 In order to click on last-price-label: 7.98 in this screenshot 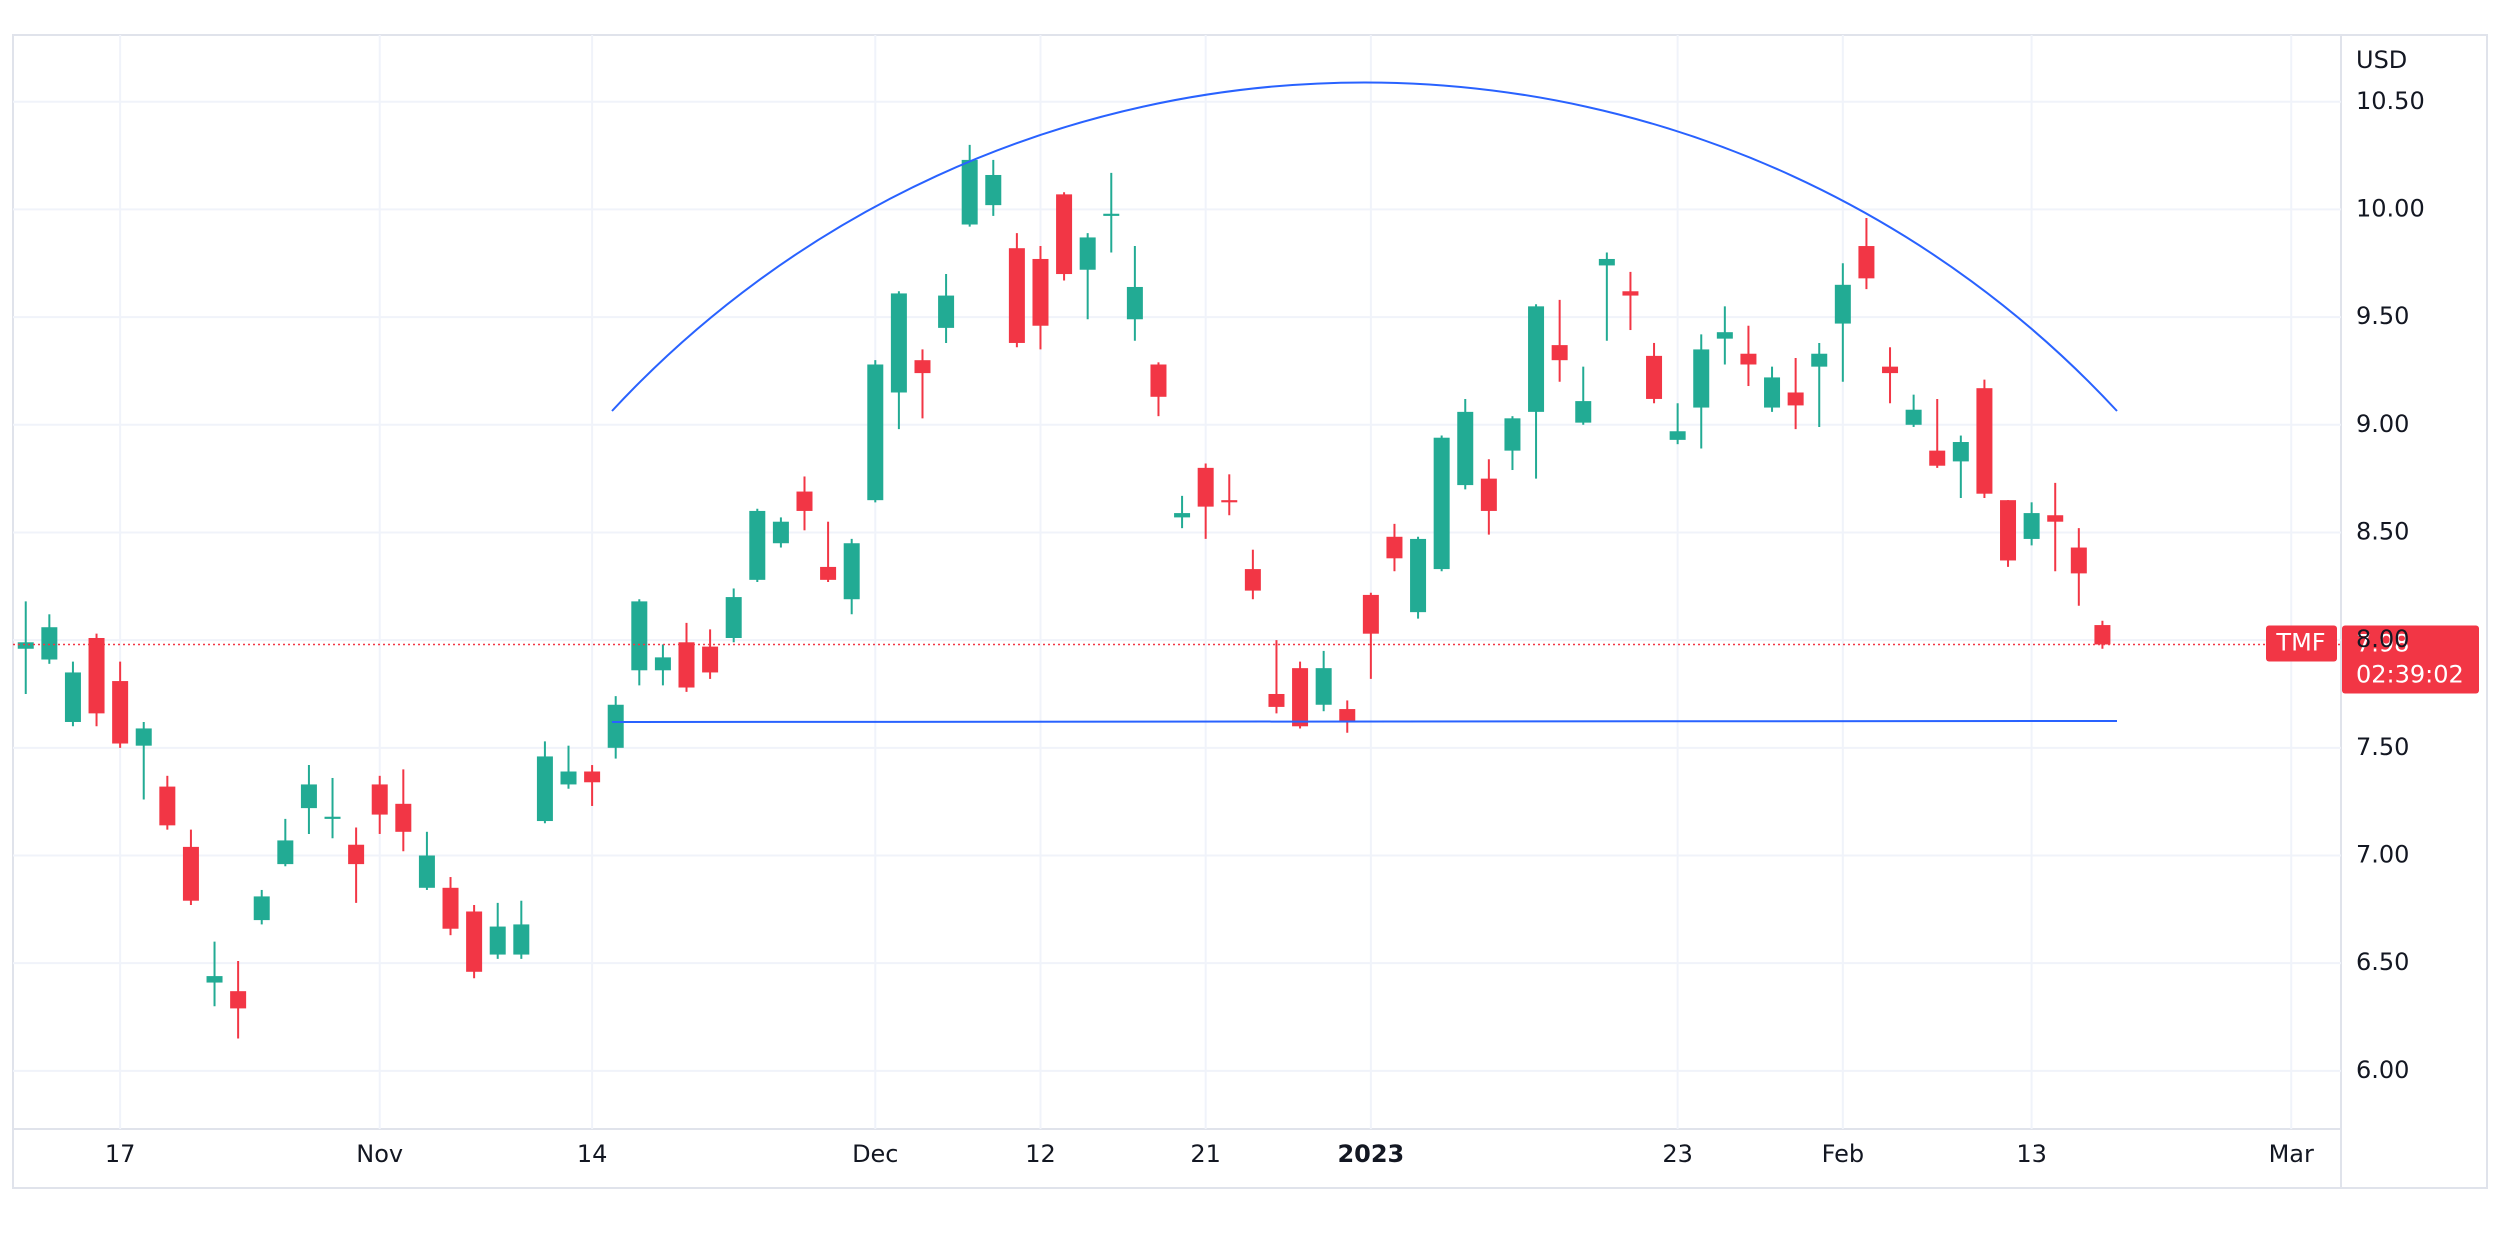, I will do `click(2382, 643)`.